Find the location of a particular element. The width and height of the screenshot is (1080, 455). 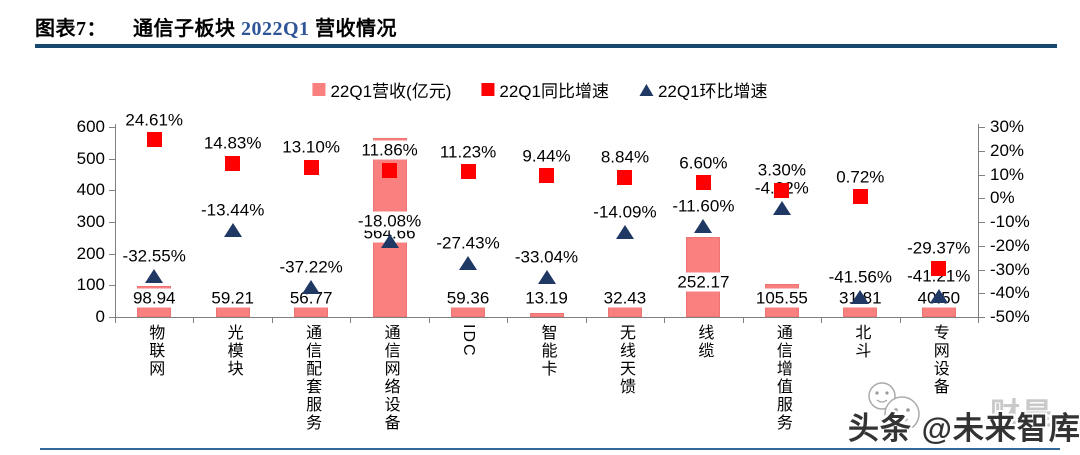

category-label: 光模块 is located at coordinates (233, 351).